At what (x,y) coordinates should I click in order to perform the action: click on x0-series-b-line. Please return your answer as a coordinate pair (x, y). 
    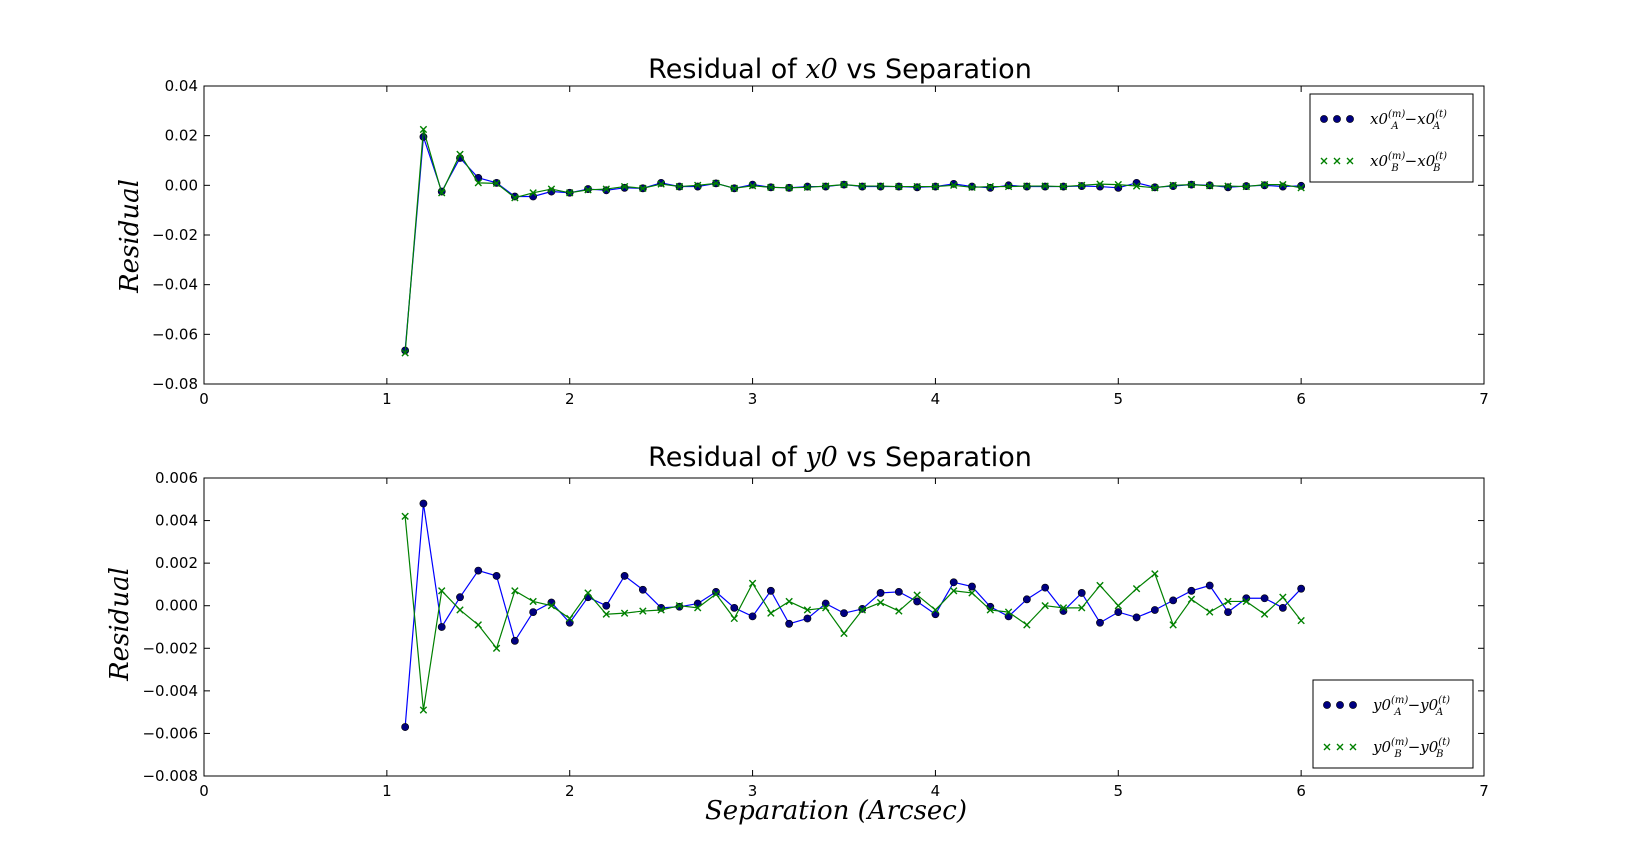
    Looking at the image, I should click on (853, 241).